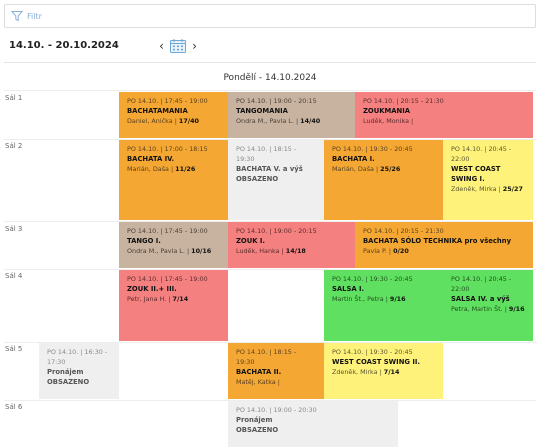  Describe the element at coordinates (152, 289) in the screenshot. I see `event-title: ZOUK II.+ III.` at that location.